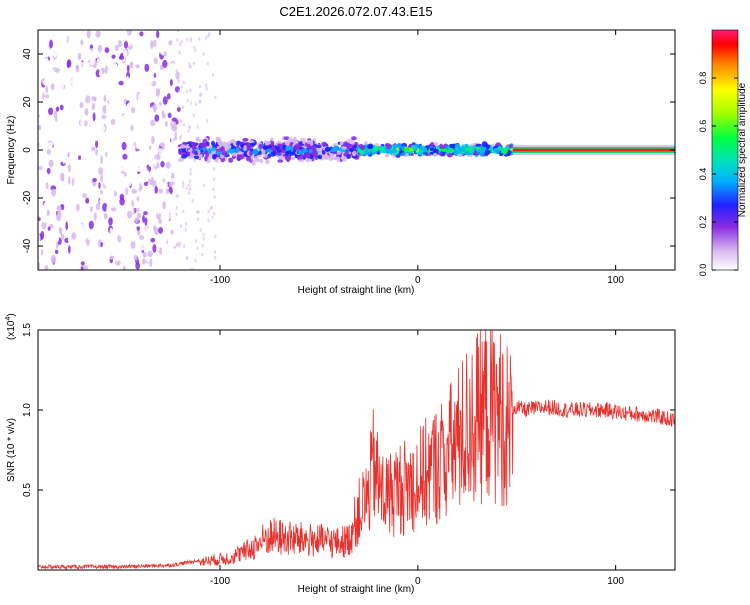 Image resolution: width=750 pixels, height=605 pixels. Describe the element at coordinates (356, 290) in the screenshot. I see `spectrogram-xlabel: Height of straight line (km)` at that location.